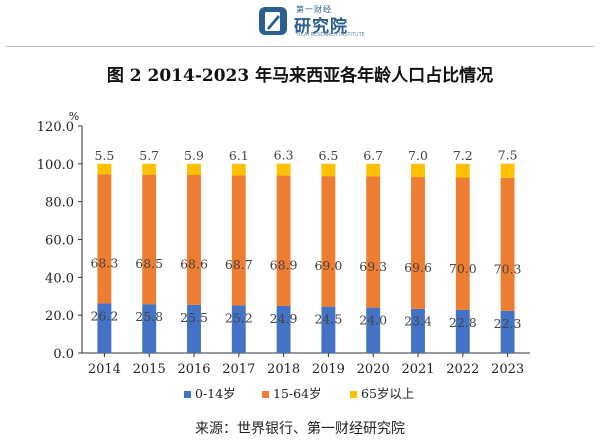 The image size is (600, 444). I want to click on data-label: 23.4, so click(418, 321).